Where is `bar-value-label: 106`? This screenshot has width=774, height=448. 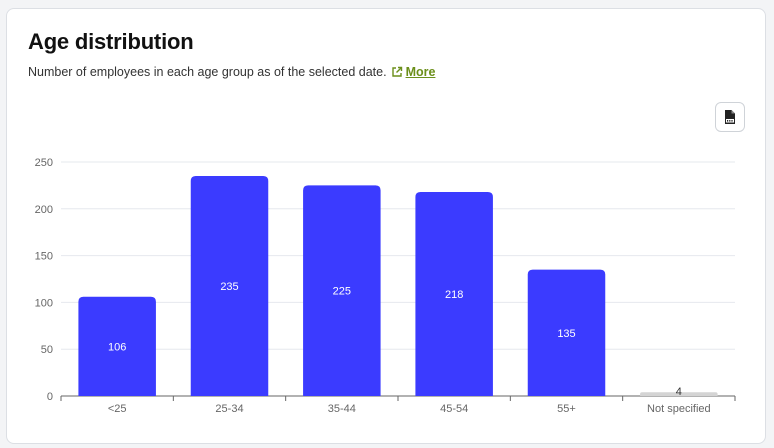 bar-value-label: 106 is located at coordinates (117, 347).